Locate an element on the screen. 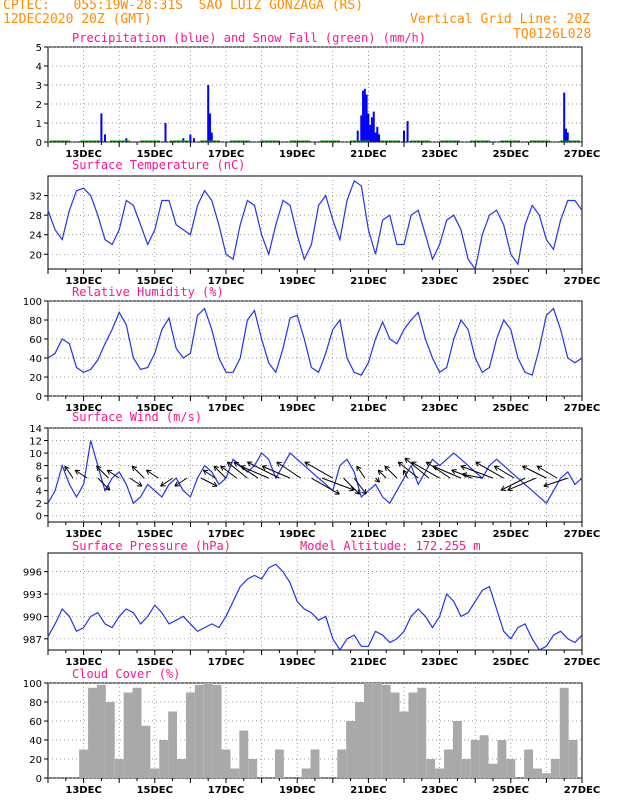  y-tick-label: 100 is located at coordinates (32, 684).